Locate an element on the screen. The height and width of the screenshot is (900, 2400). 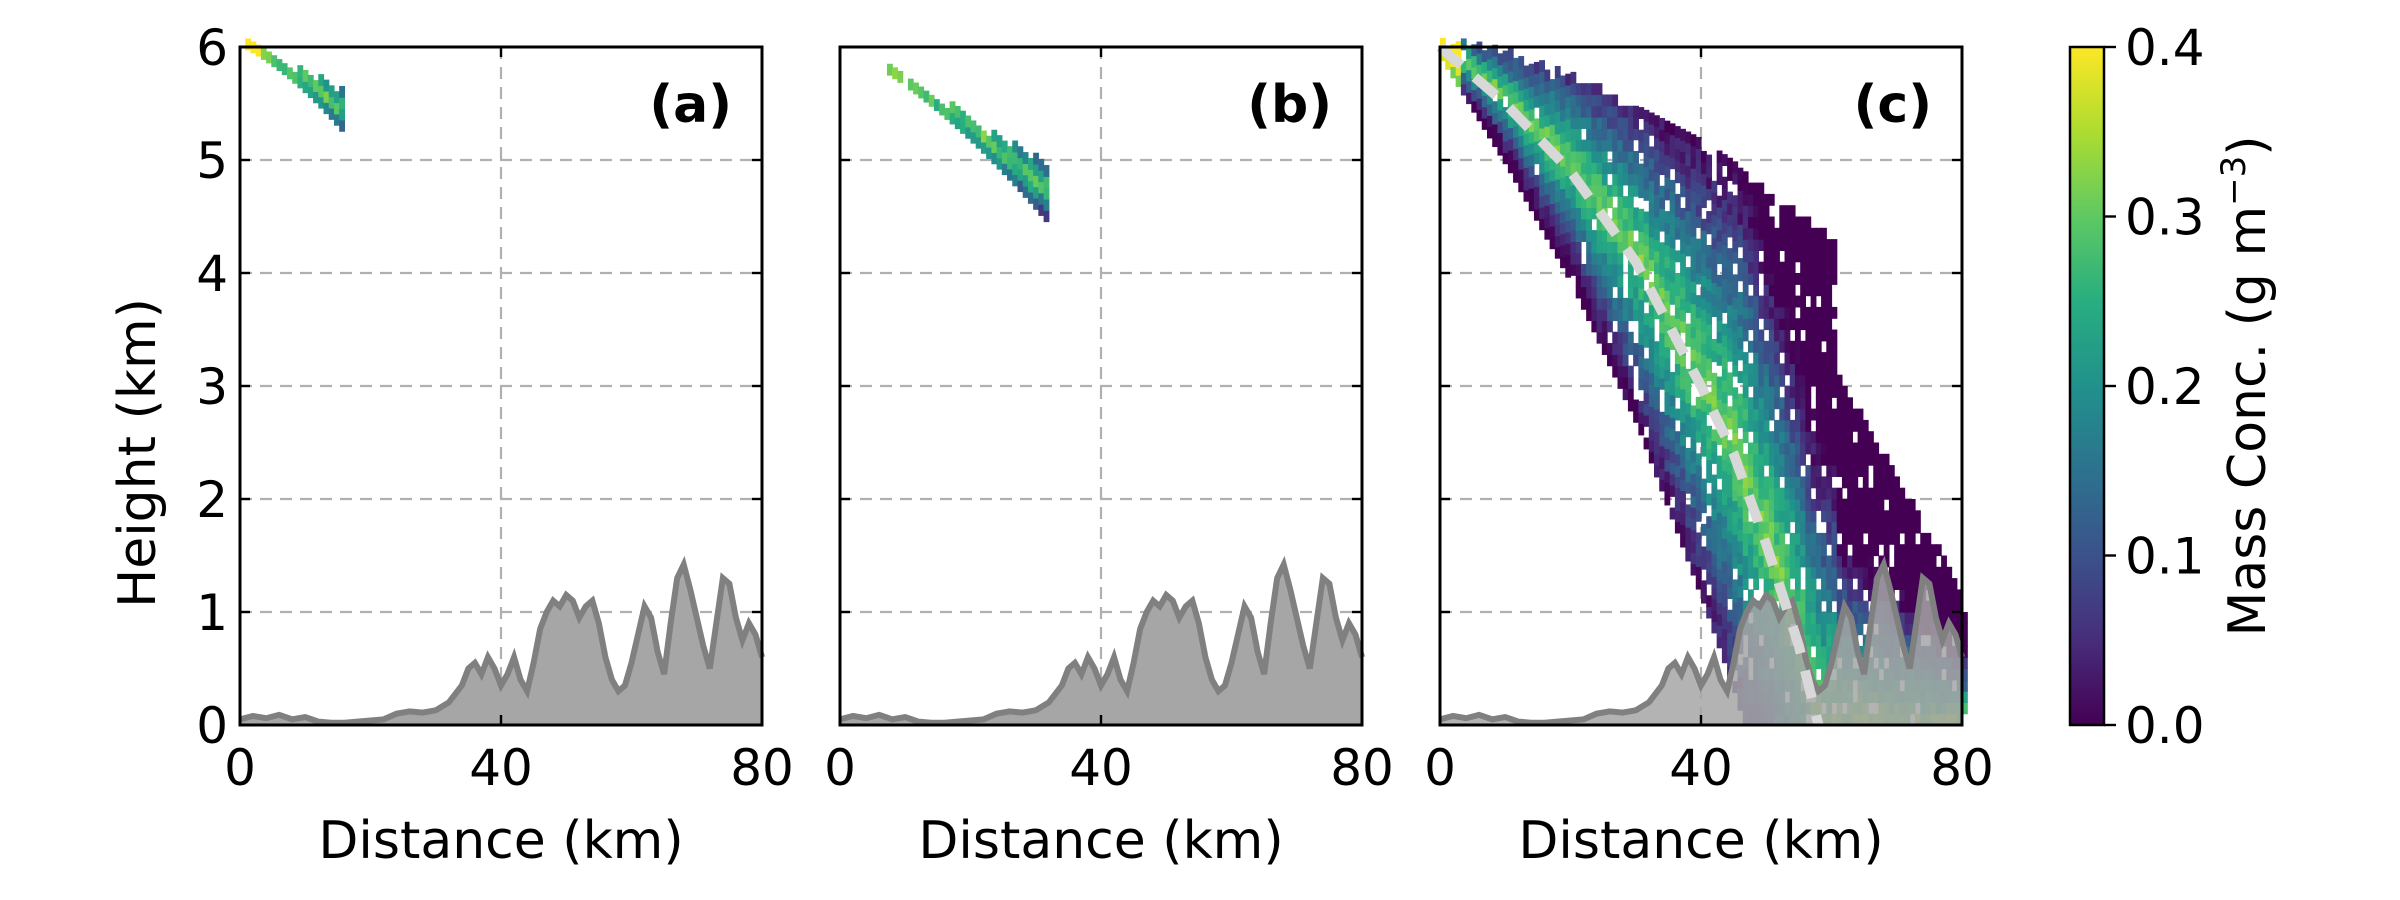
x-tick-label: 0 is located at coordinates (840, 768).